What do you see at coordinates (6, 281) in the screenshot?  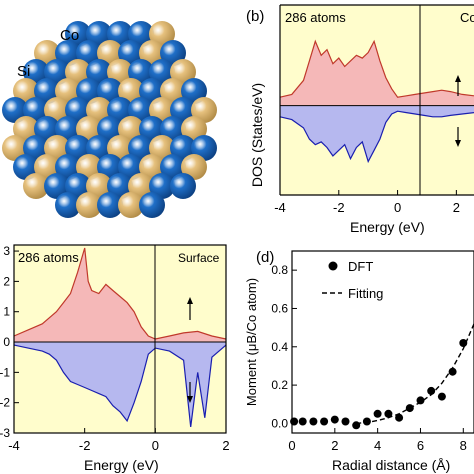 I see `ytick-label: 2` at bounding box center [6, 281].